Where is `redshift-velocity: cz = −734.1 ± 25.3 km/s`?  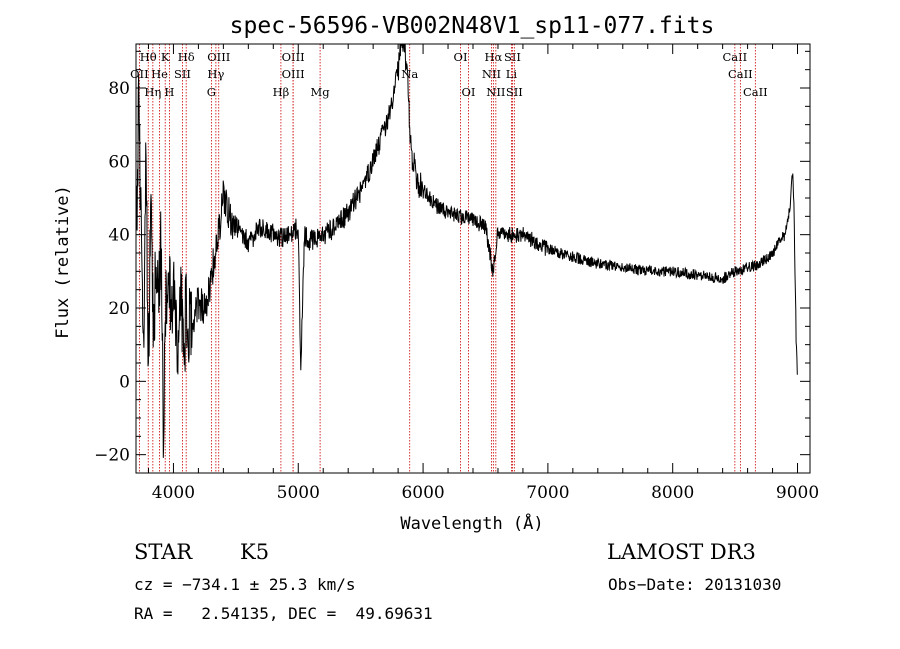
redshift-velocity: cz = −734.1 ± 25.3 km/s is located at coordinates (245, 584).